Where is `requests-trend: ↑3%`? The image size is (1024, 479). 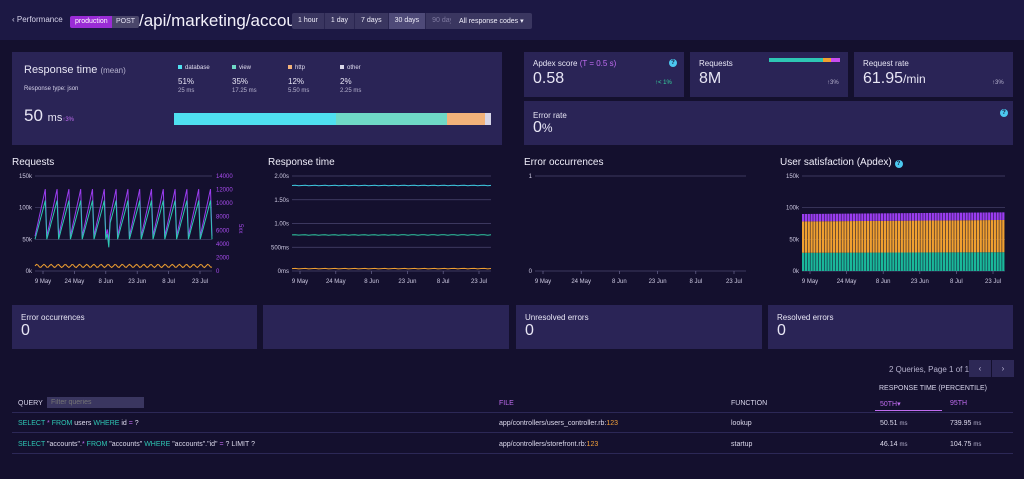
requests-trend: ↑3% is located at coordinates (833, 83).